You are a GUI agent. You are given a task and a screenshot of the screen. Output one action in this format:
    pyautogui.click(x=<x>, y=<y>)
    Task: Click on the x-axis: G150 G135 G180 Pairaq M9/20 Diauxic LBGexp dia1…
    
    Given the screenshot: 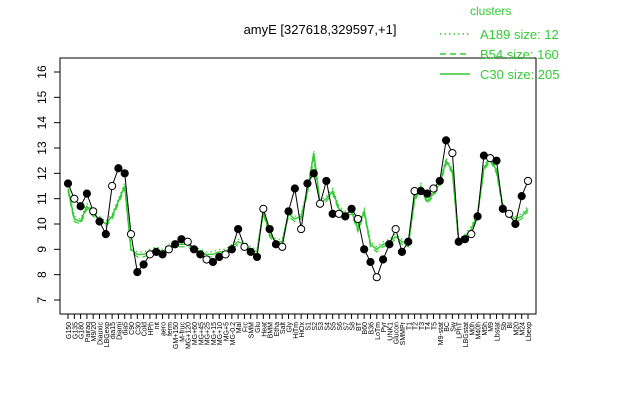 What is the action you would take?
    pyautogui.click(x=299, y=331)
    